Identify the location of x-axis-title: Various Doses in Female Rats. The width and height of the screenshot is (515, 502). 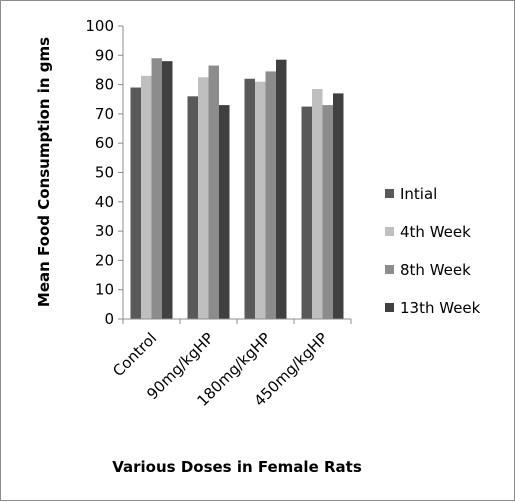
(237, 467).